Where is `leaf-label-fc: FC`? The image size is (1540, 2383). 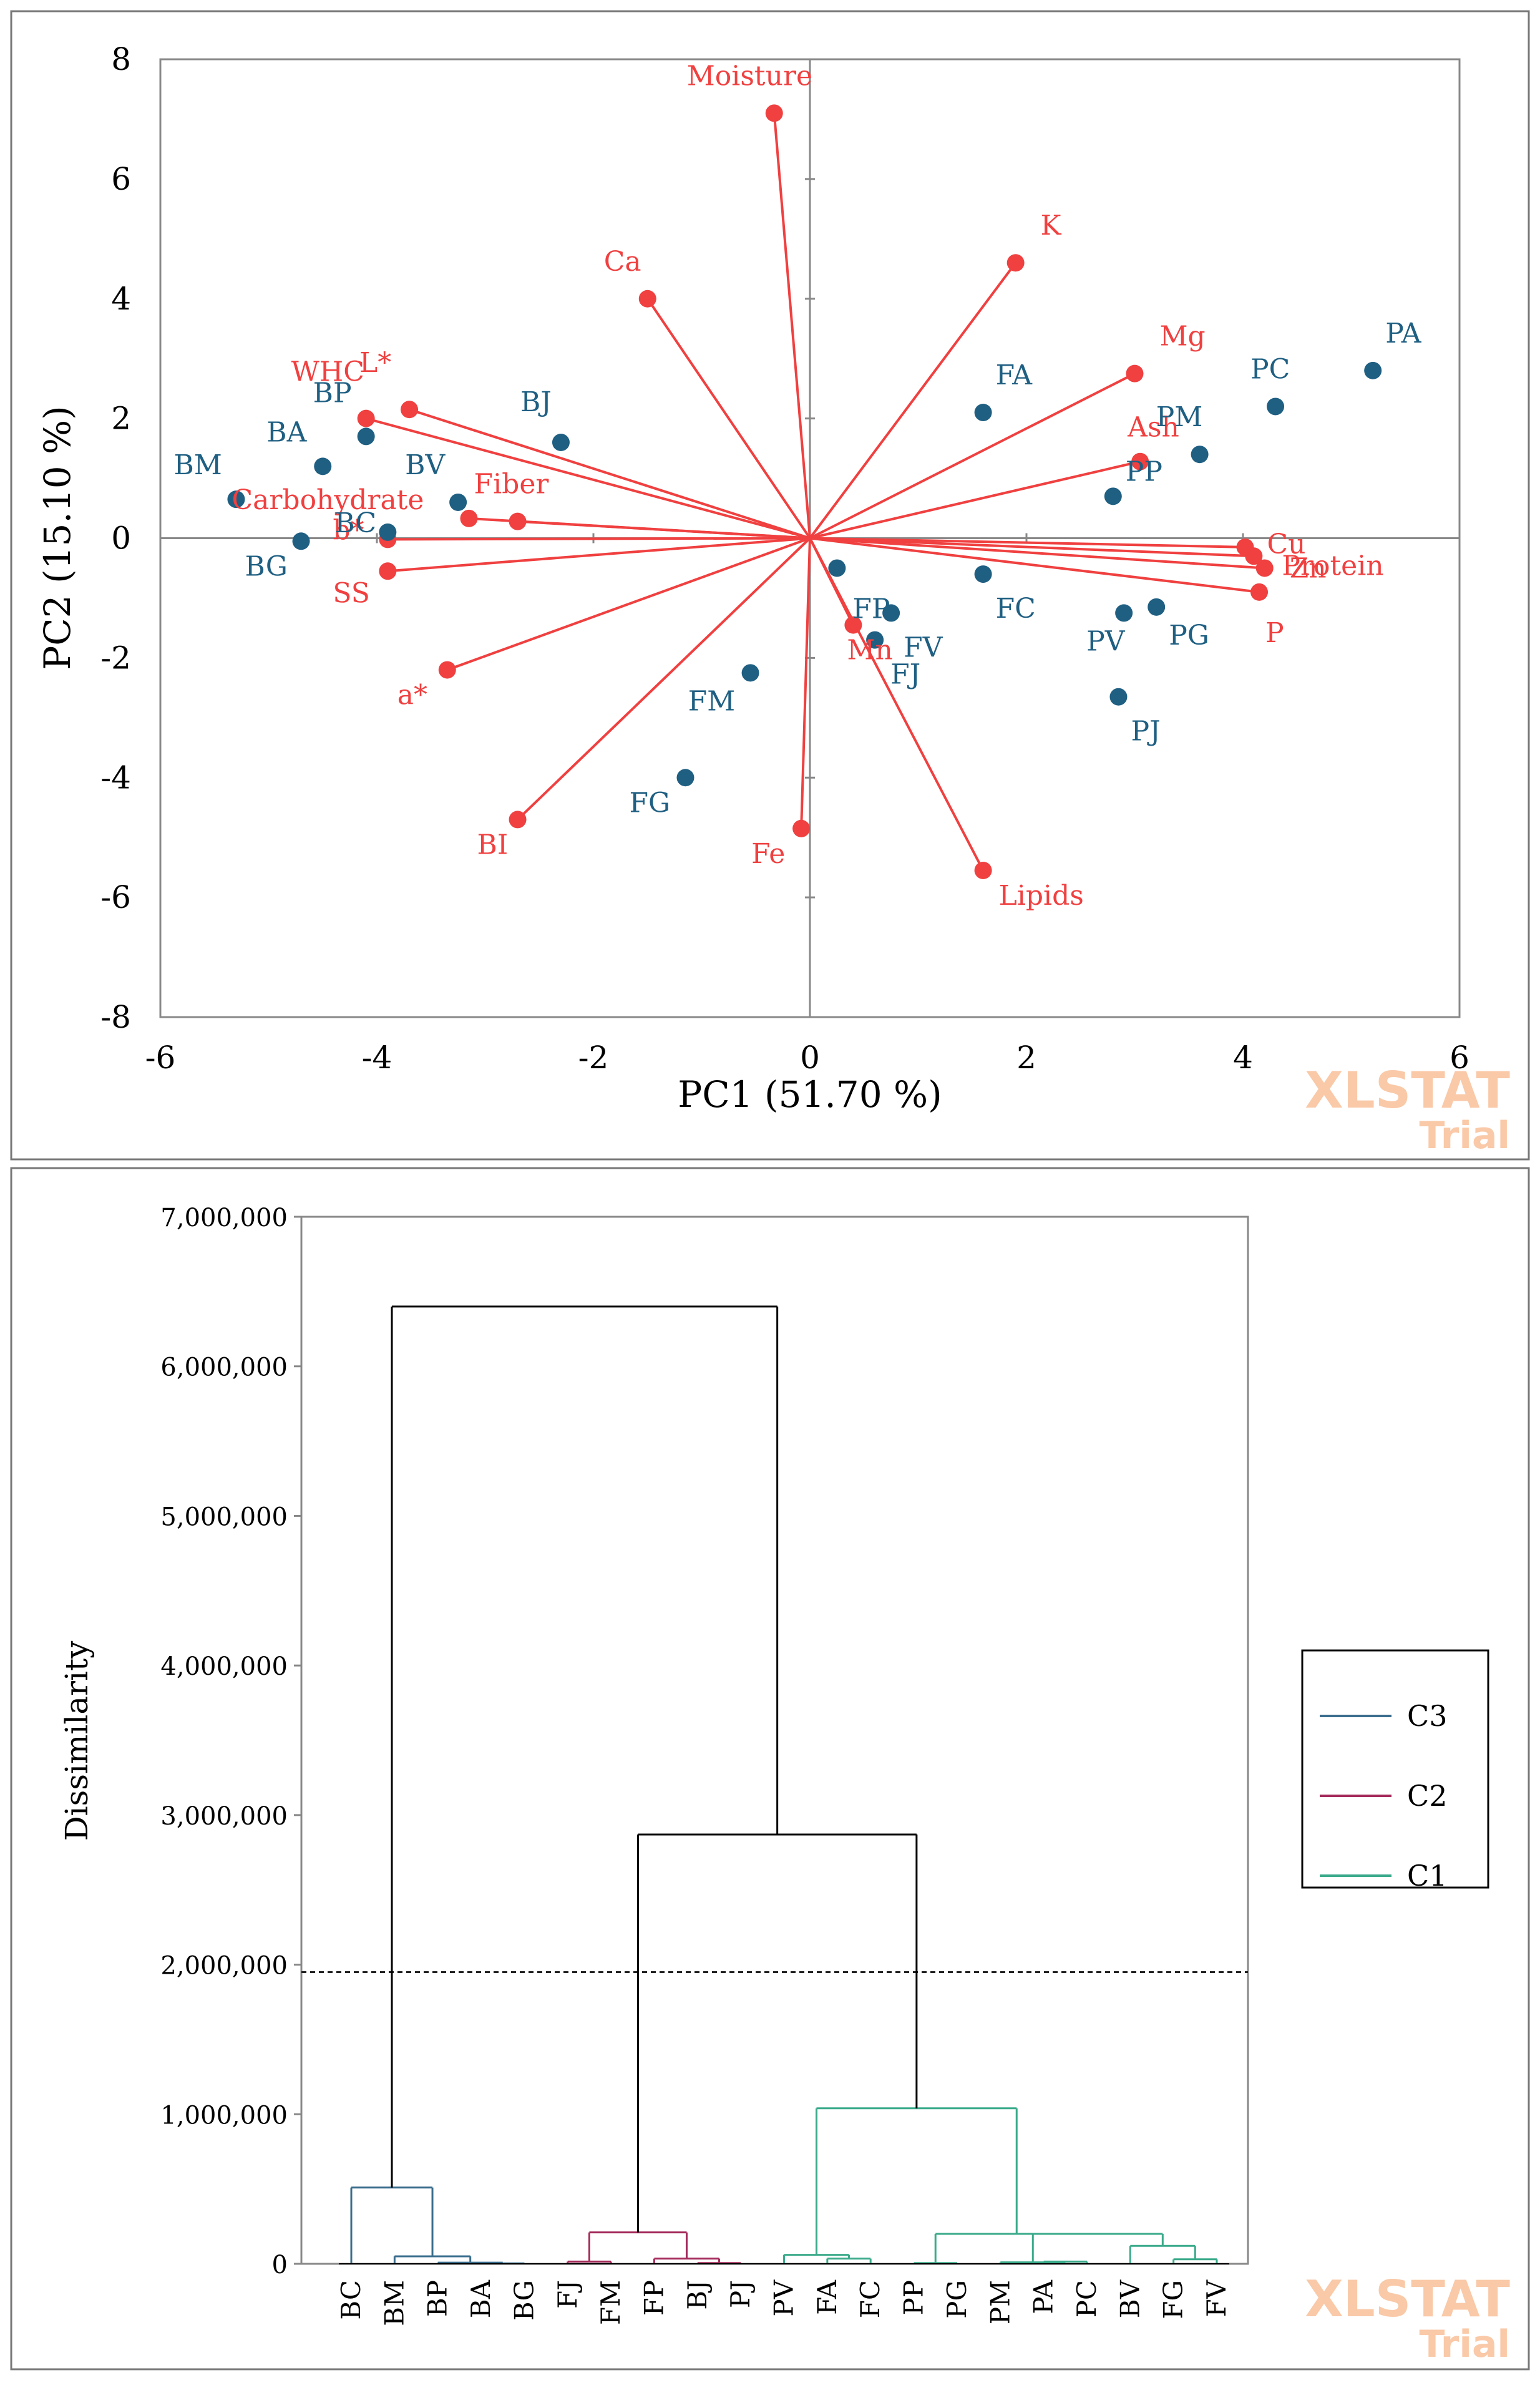 leaf-label-fc: FC is located at coordinates (870, 2299).